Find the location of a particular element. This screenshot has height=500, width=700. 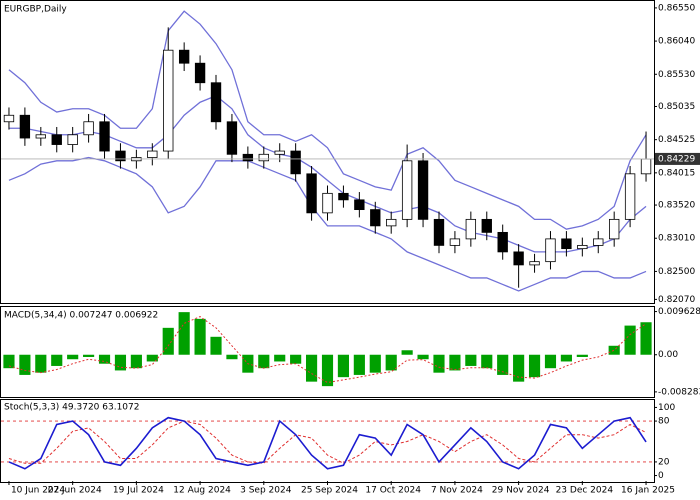

macd-signal is located at coordinates (327, 350).